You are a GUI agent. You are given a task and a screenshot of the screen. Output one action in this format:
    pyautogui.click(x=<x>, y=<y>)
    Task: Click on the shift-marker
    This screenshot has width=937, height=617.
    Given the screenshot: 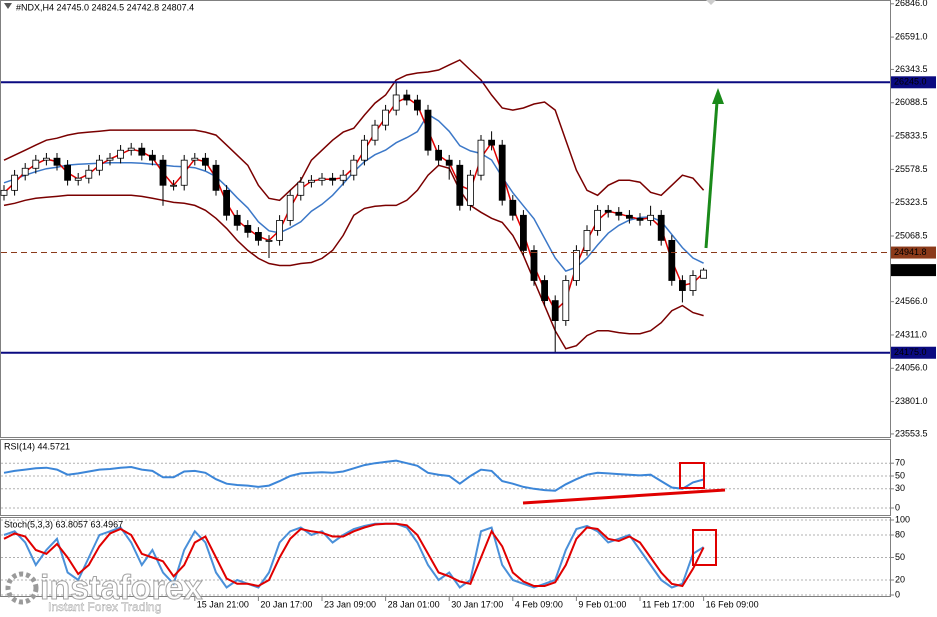 What is the action you would take?
    pyautogui.click(x=711, y=2)
    